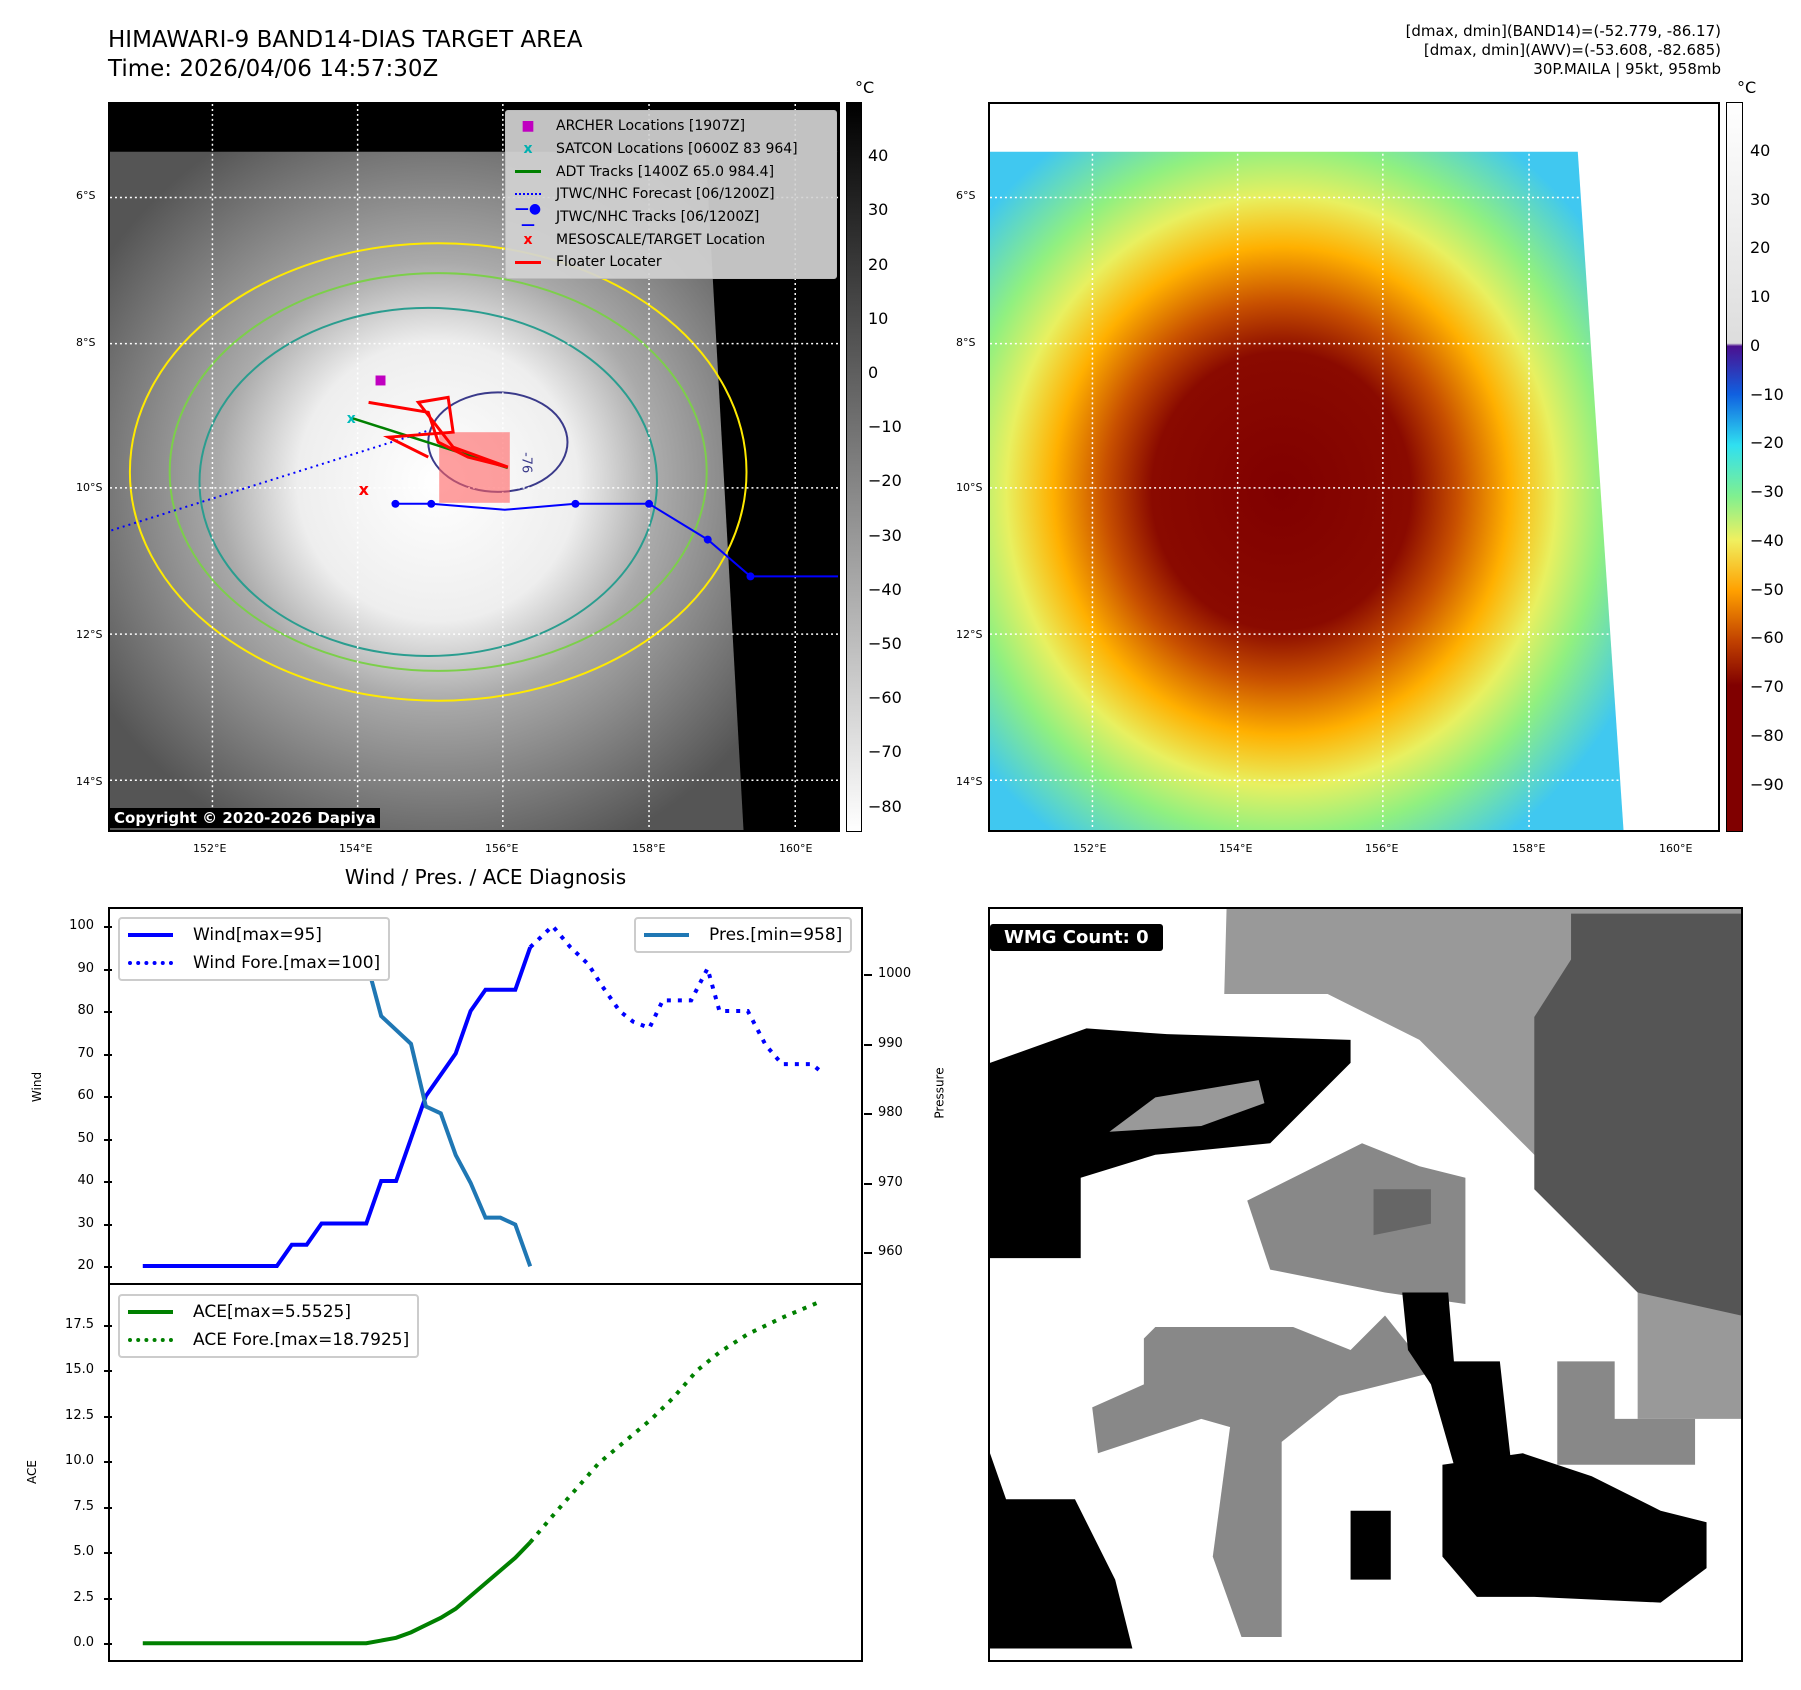 The image size is (1801, 1690). I want to click on legend-item: x MESOSCALE/TARGET Location, so click(671, 239).